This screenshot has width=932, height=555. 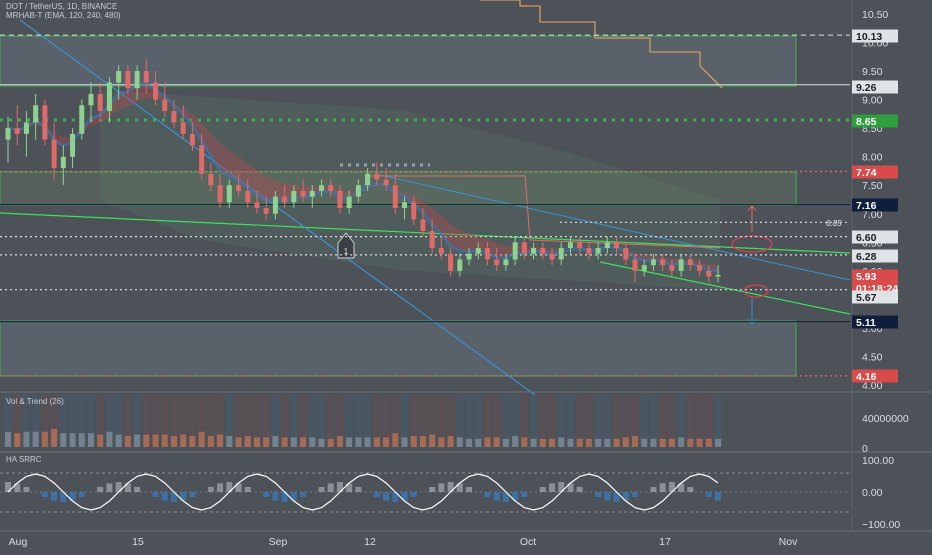 I want to click on symbol-header: DOT / TetherUS, 1D, BINANCE, so click(x=62, y=6).